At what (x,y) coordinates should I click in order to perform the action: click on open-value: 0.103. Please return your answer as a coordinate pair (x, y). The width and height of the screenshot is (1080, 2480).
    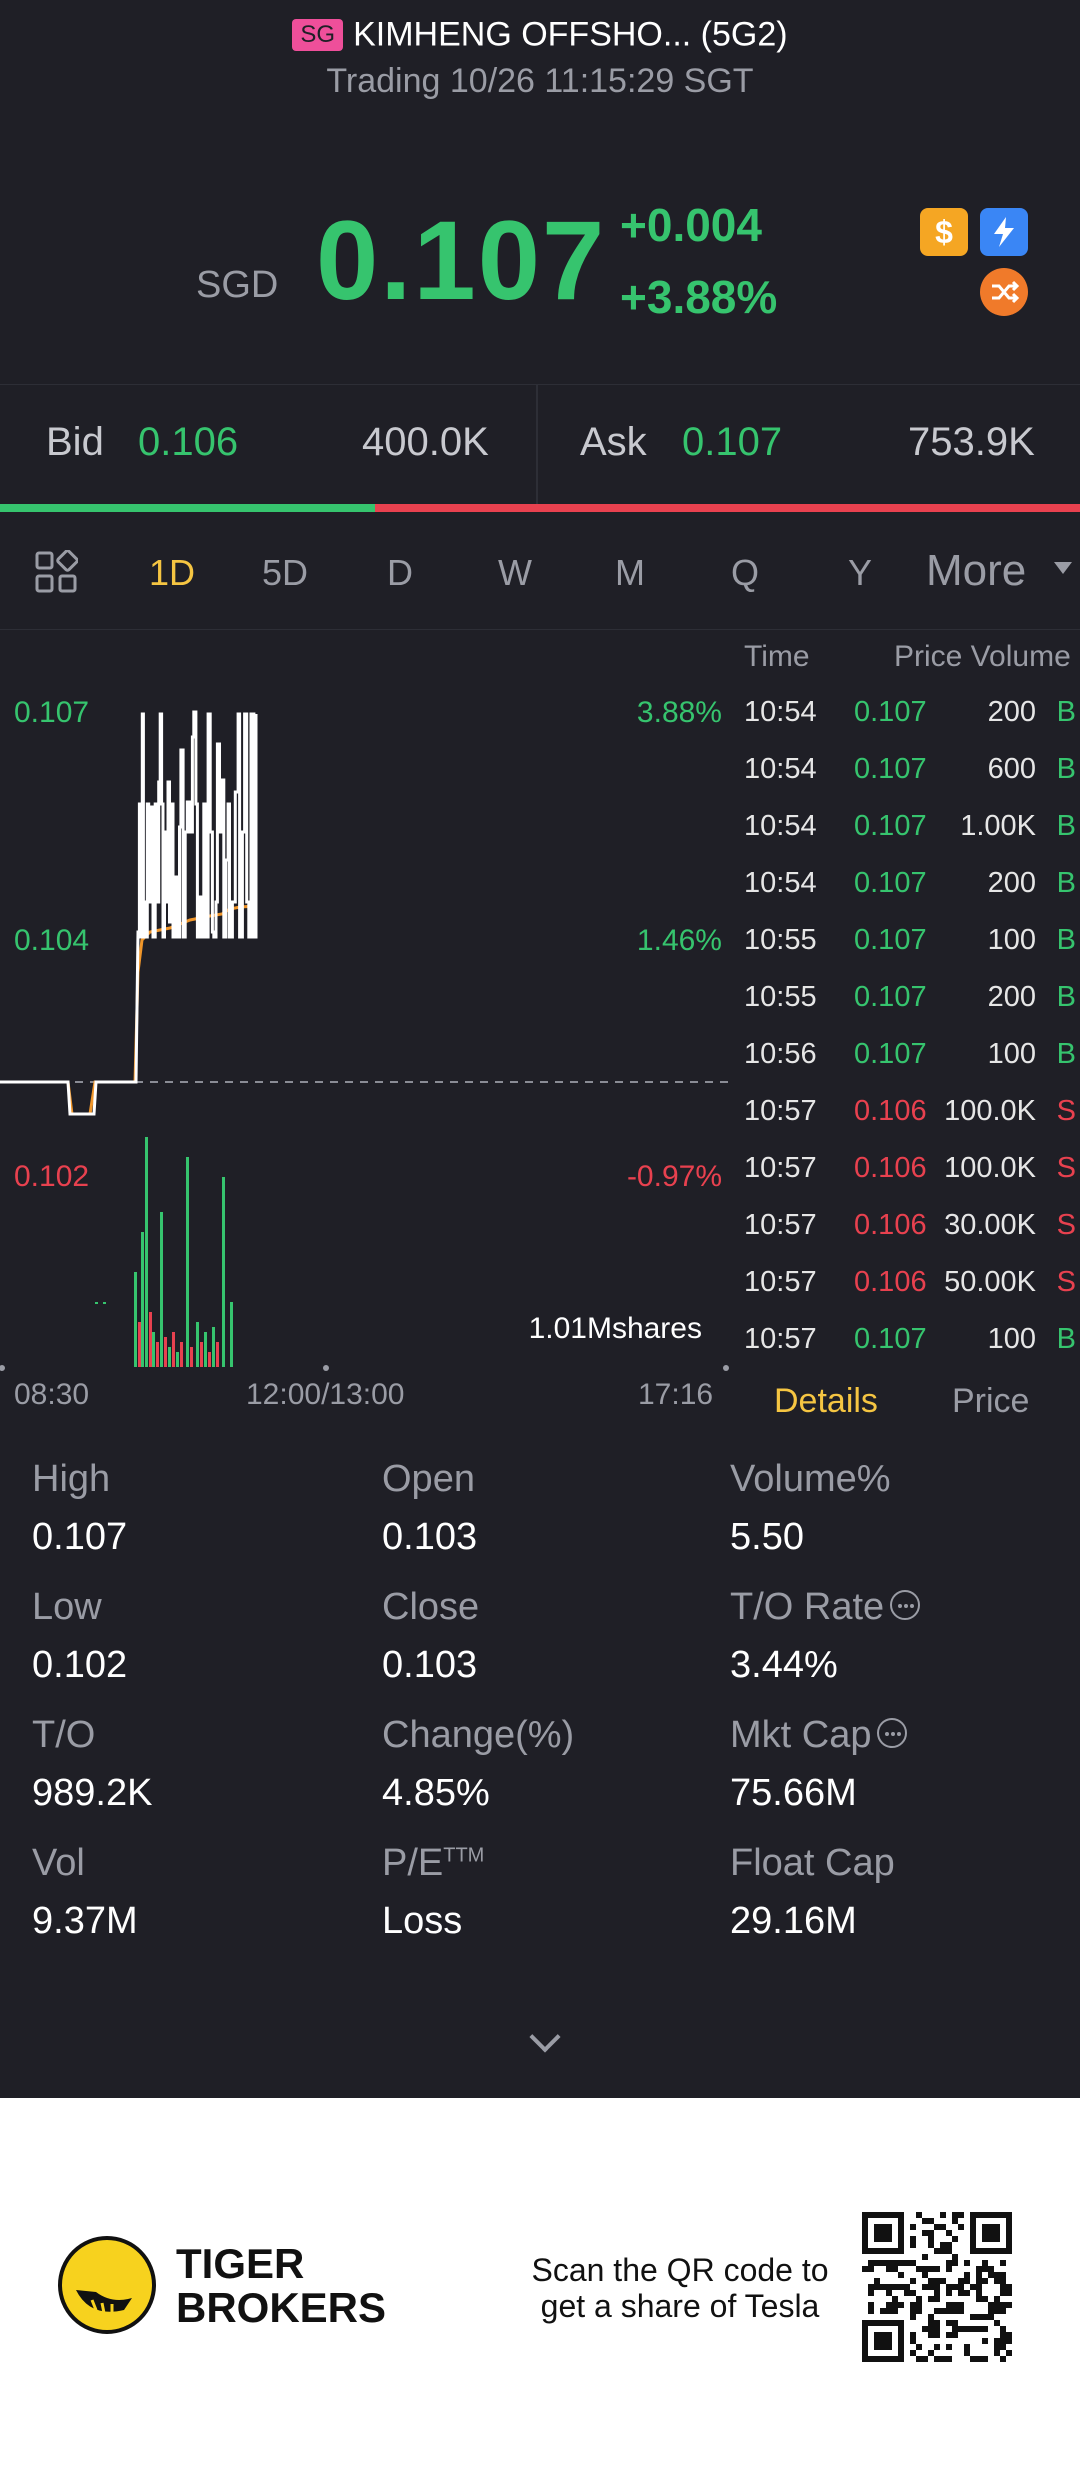
    Looking at the image, I should click on (430, 1537).